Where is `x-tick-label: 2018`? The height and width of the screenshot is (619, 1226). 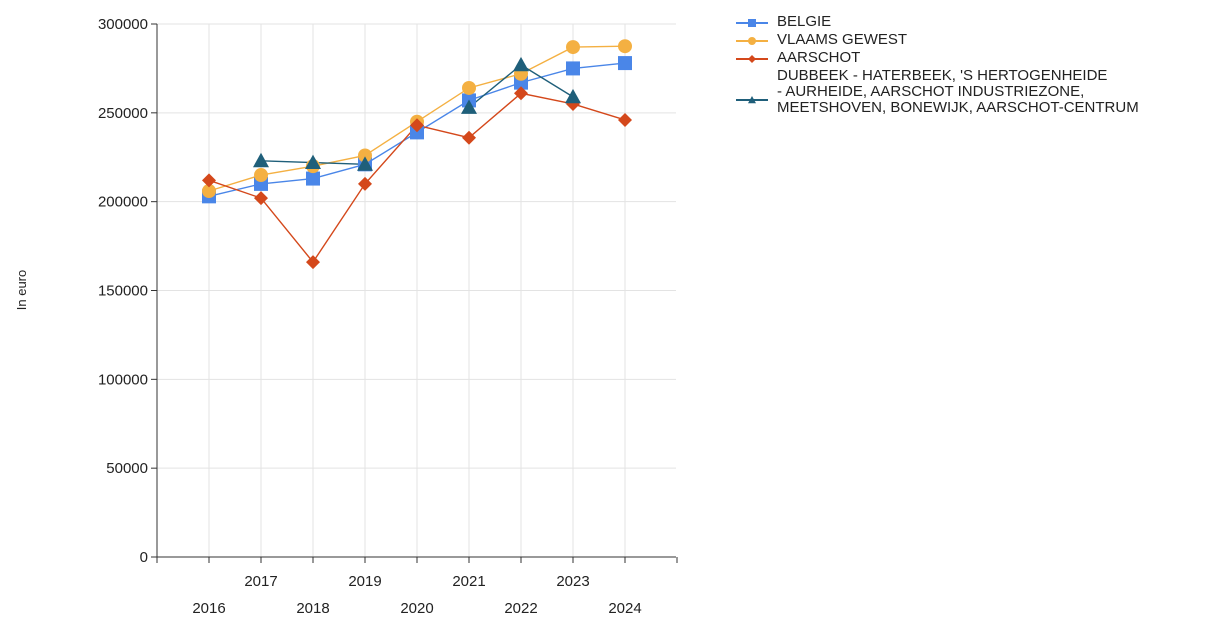 x-tick-label: 2018 is located at coordinates (312, 608).